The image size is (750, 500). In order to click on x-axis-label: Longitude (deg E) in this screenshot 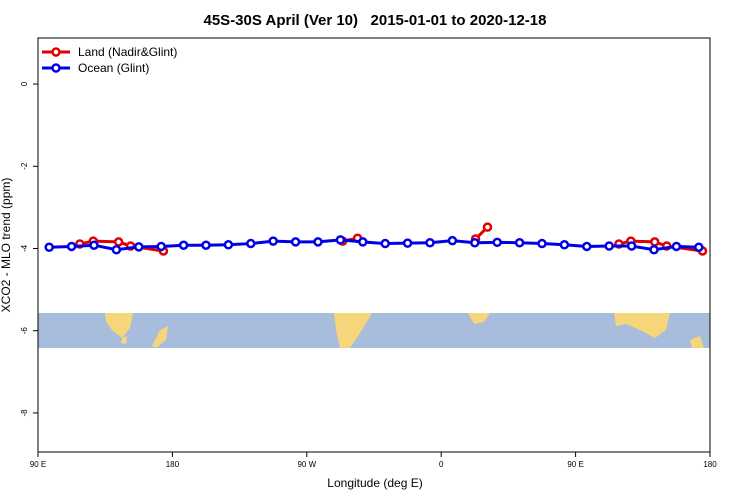, I will do `click(374, 483)`.